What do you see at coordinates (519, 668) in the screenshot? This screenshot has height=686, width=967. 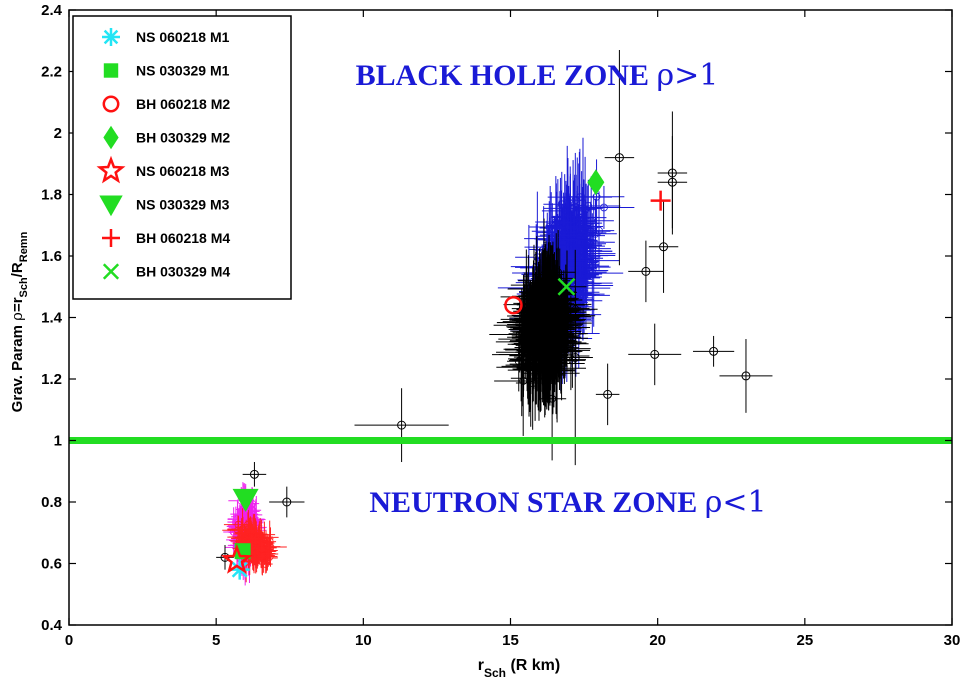 I see `x-axis-label: rSch (R km)` at bounding box center [519, 668].